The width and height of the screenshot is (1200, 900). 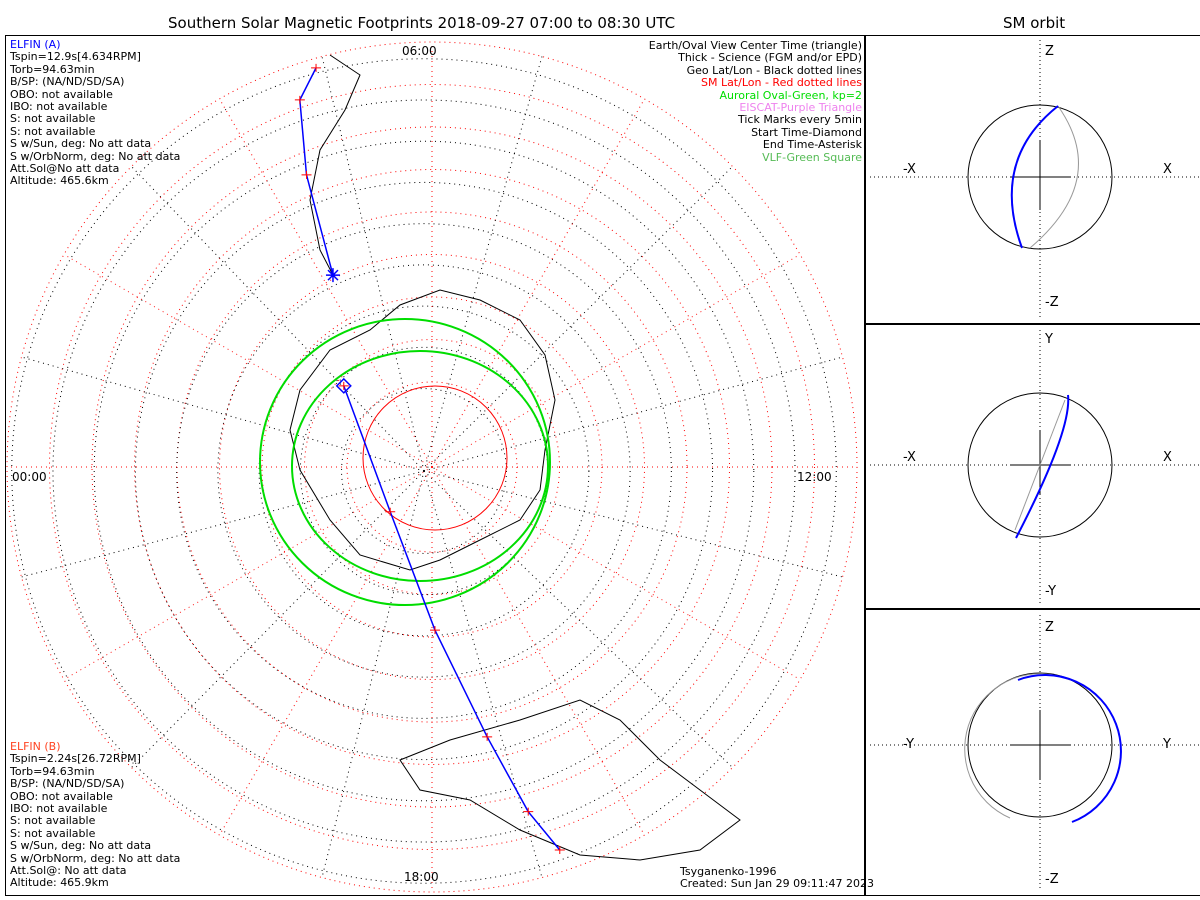 What do you see at coordinates (81, 144) in the screenshot?
I see `info-line: S w/Sun, deg: No att data` at bounding box center [81, 144].